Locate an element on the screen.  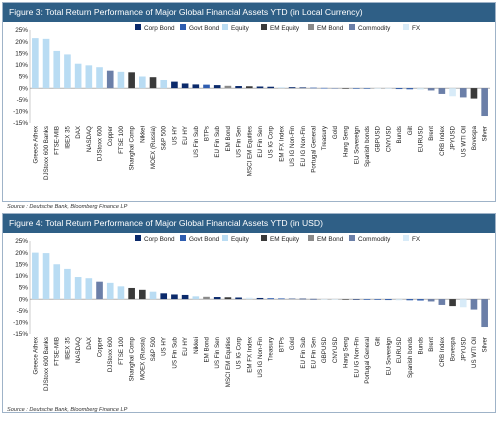
x-category-label: Silver is located at coordinates (485, 133).